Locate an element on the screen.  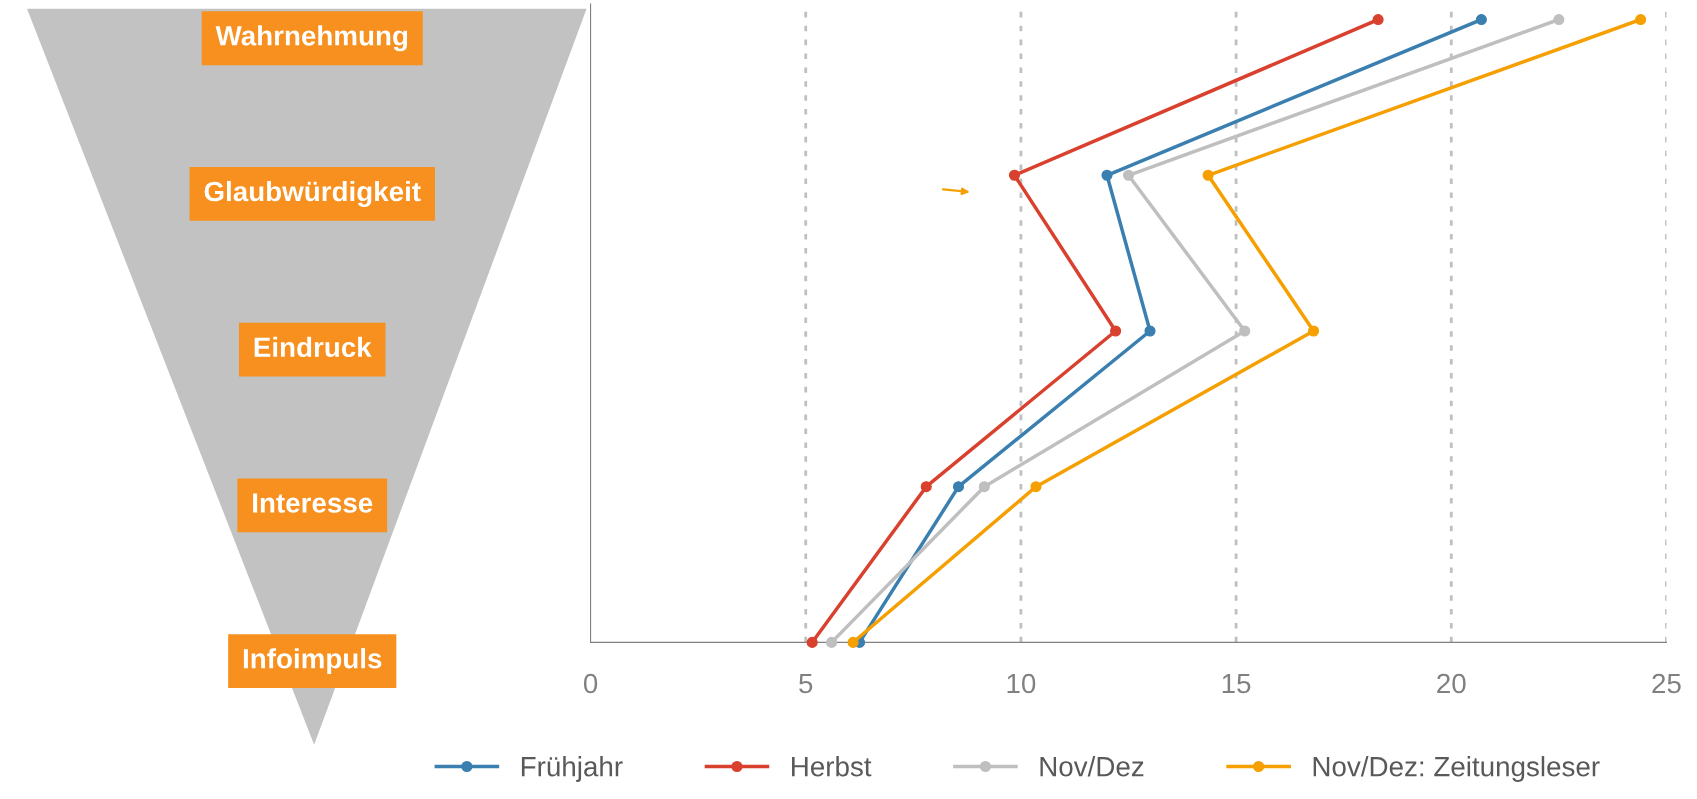
y-tick-label: Wahrnehmung is located at coordinates (311, 38).